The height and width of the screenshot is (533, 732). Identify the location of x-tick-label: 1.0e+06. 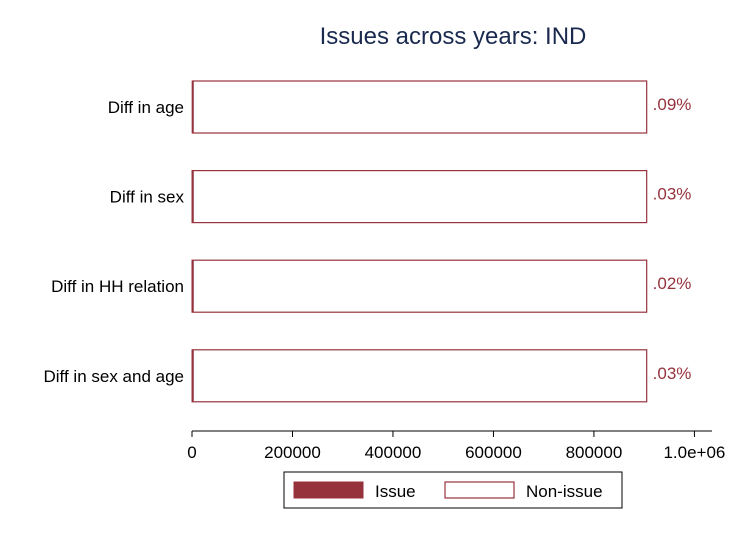
(694, 452).